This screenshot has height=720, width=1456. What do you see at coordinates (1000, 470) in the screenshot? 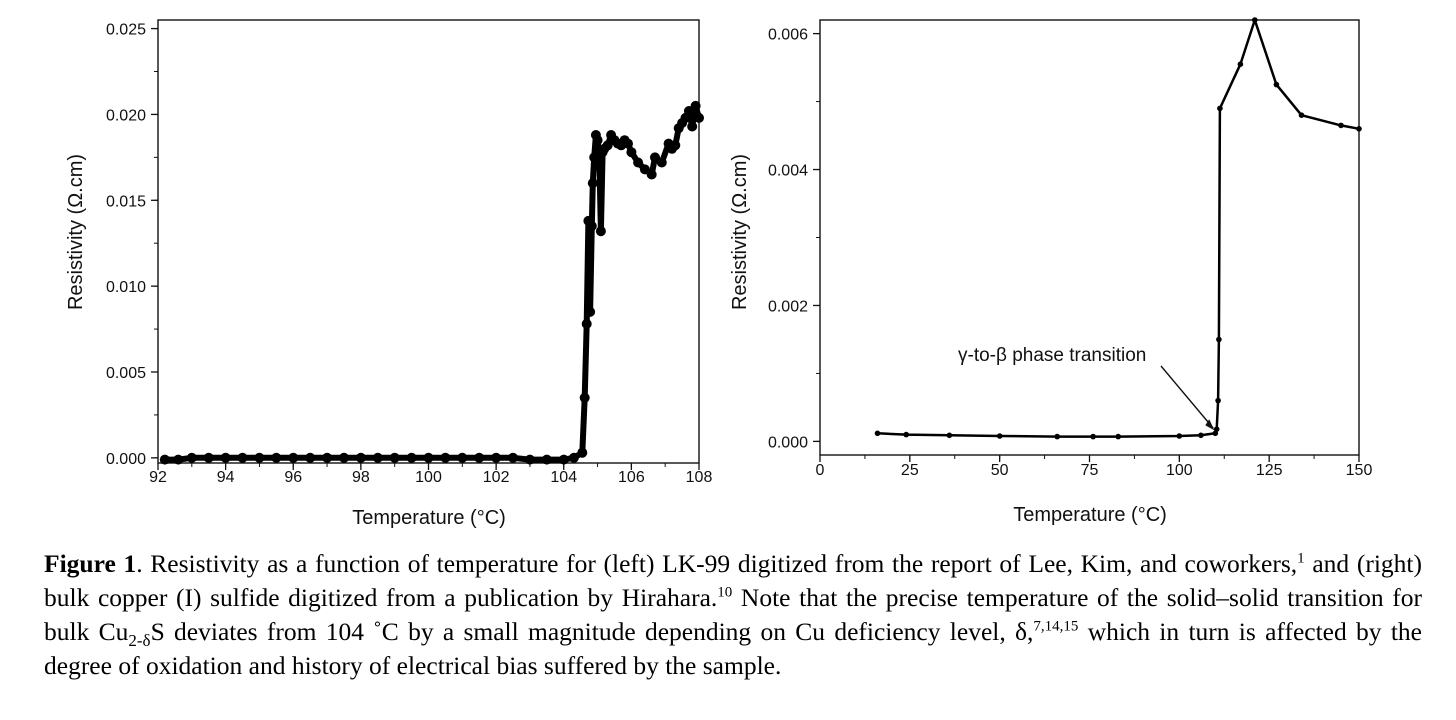
I see `right-x-tick-label: 50` at bounding box center [1000, 470].